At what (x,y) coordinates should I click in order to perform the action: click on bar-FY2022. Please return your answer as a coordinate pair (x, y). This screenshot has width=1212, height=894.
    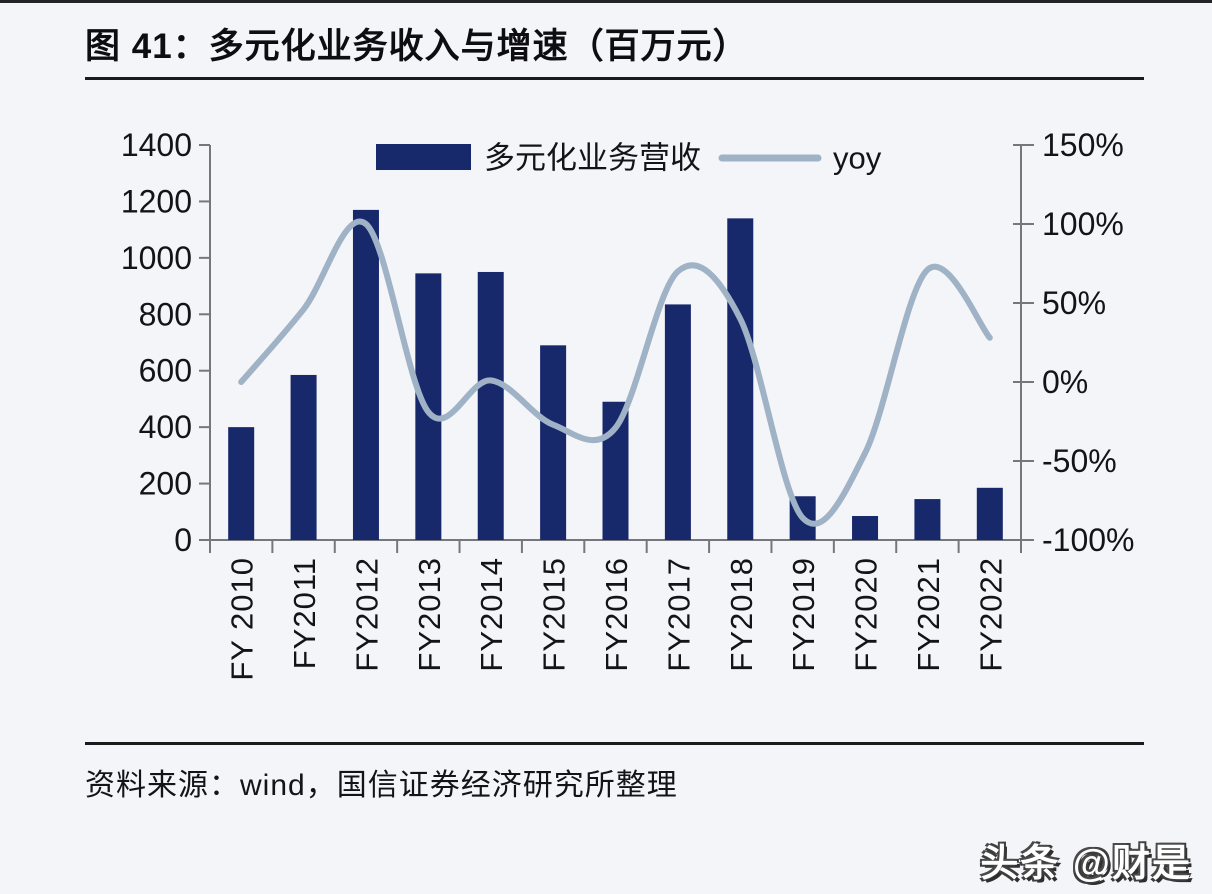
    Looking at the image, I should click on (989, 513).